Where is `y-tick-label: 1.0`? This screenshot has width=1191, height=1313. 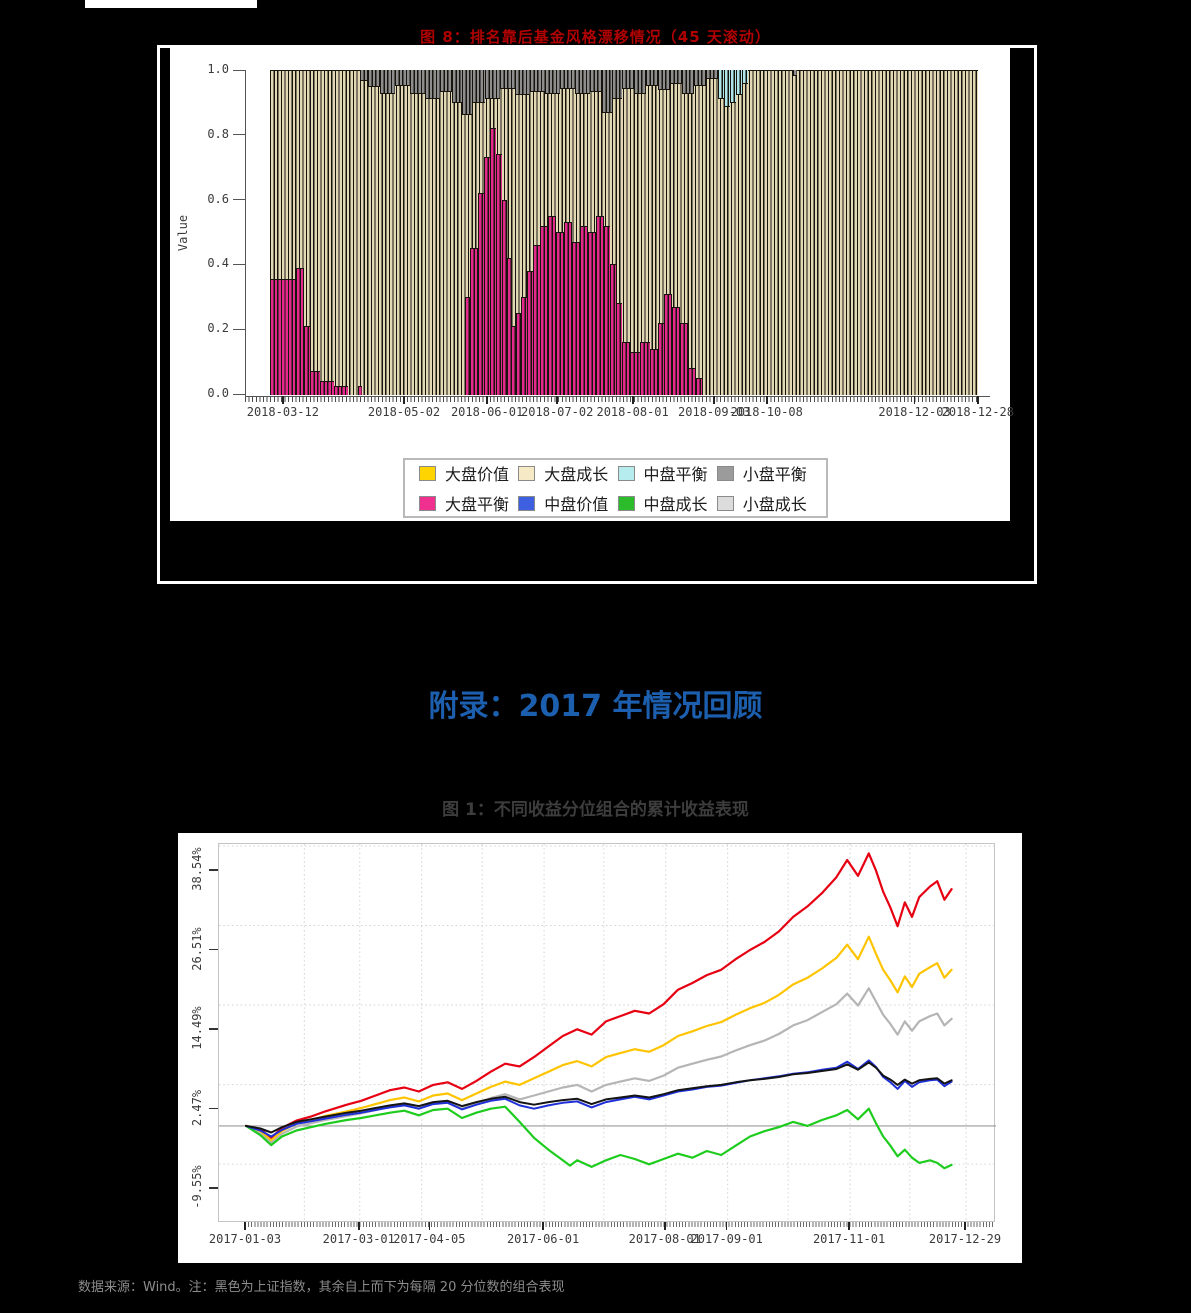 y-tick-label: 1.0 is located at coordinates (218, 69).